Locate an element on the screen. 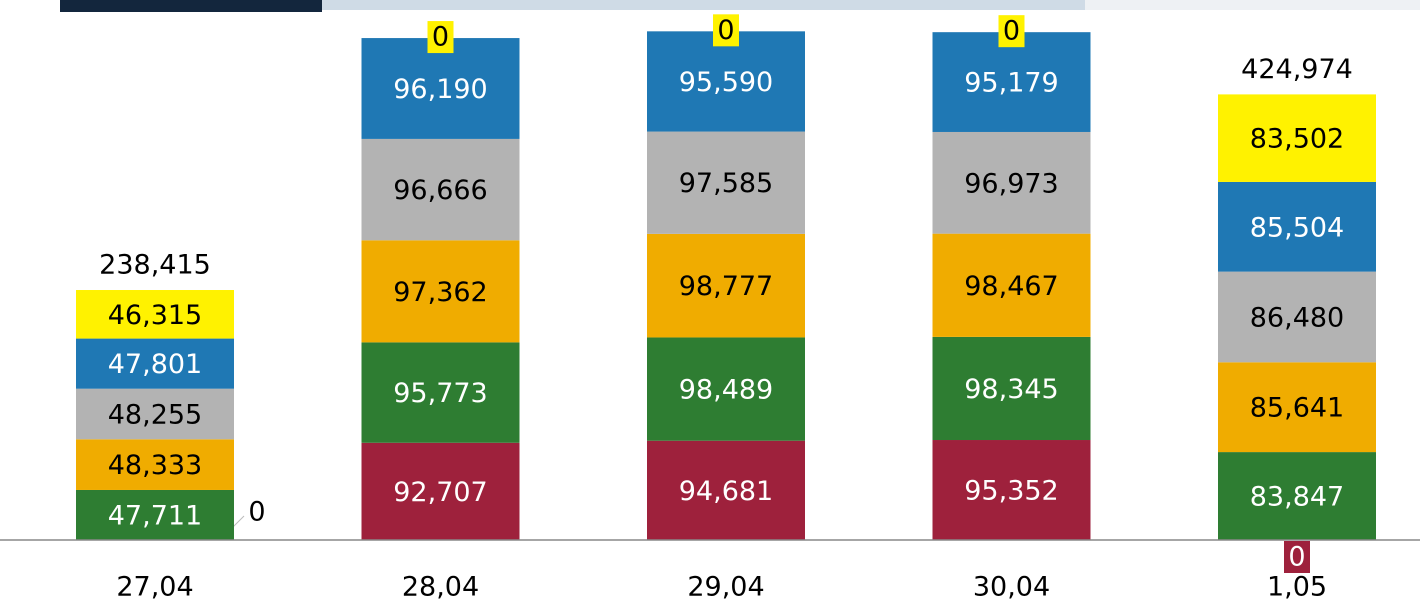 This screenshot has height=613, width=1420. data-label: 94,681 is located at coordinates (726, 491).